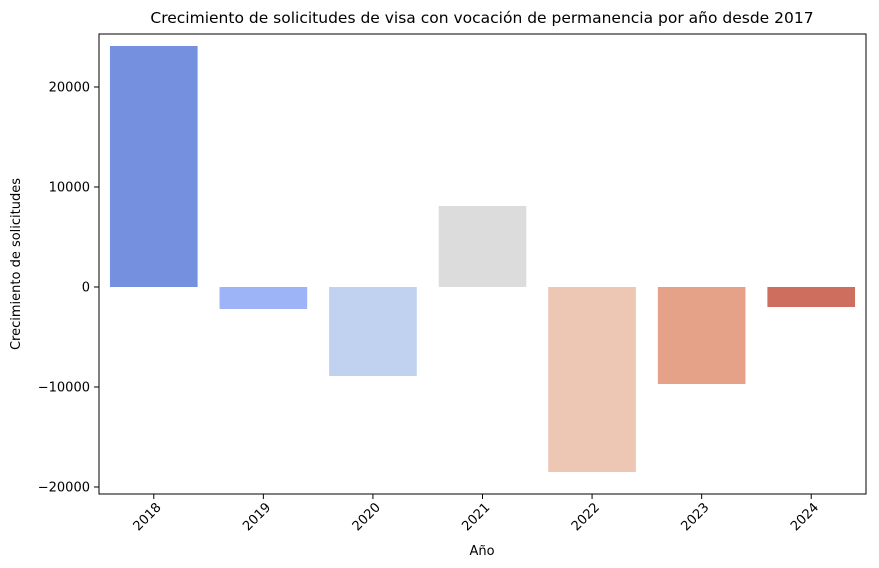 This screenshot has width=879, height=568. What do you see at coordinates (148, 517) in the screenshot?
I see `x-tick-label: 2018` at bounding box center [148, 517].